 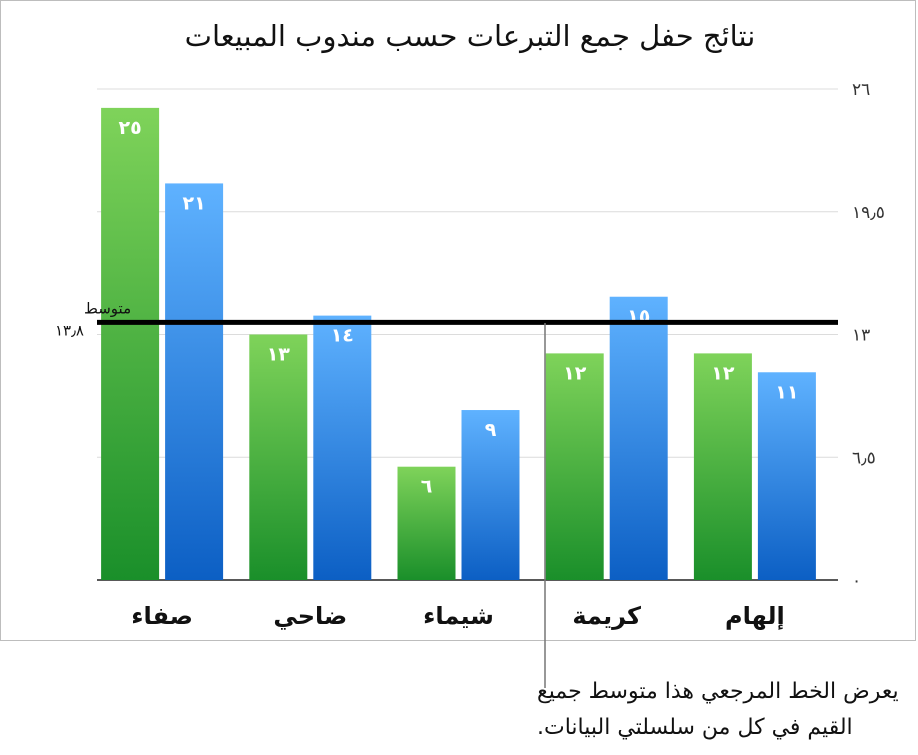 I want to click on x-tick-label: ضاحي, so click(x=310, y=616).